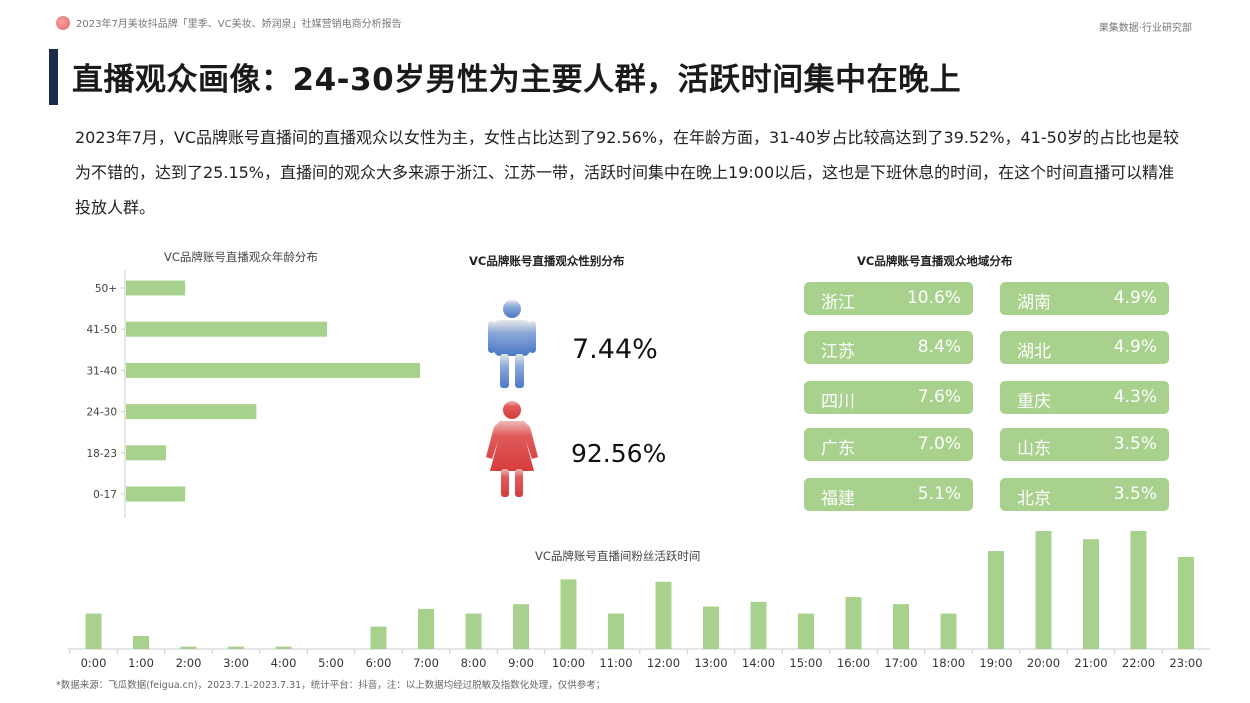 Image resolution: width=1250 pixels, height=703 pixels. What do you see at coordinates (1034, 352) in the screenshot?
I see `region-name: 湖北` at bounding box center [1034, 352].